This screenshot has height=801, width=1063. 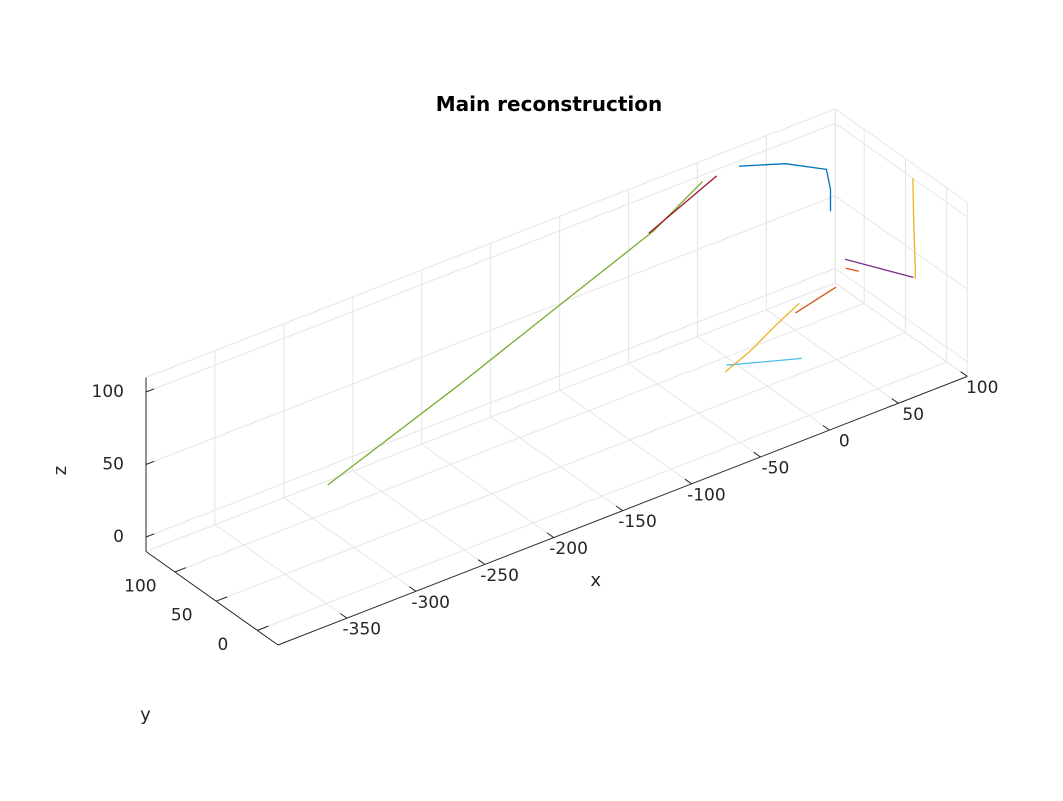 What do you see at coordinates (222, 645) in the screenshot?
I see `y-tick-label: 0` at bounding box center [222, 645].